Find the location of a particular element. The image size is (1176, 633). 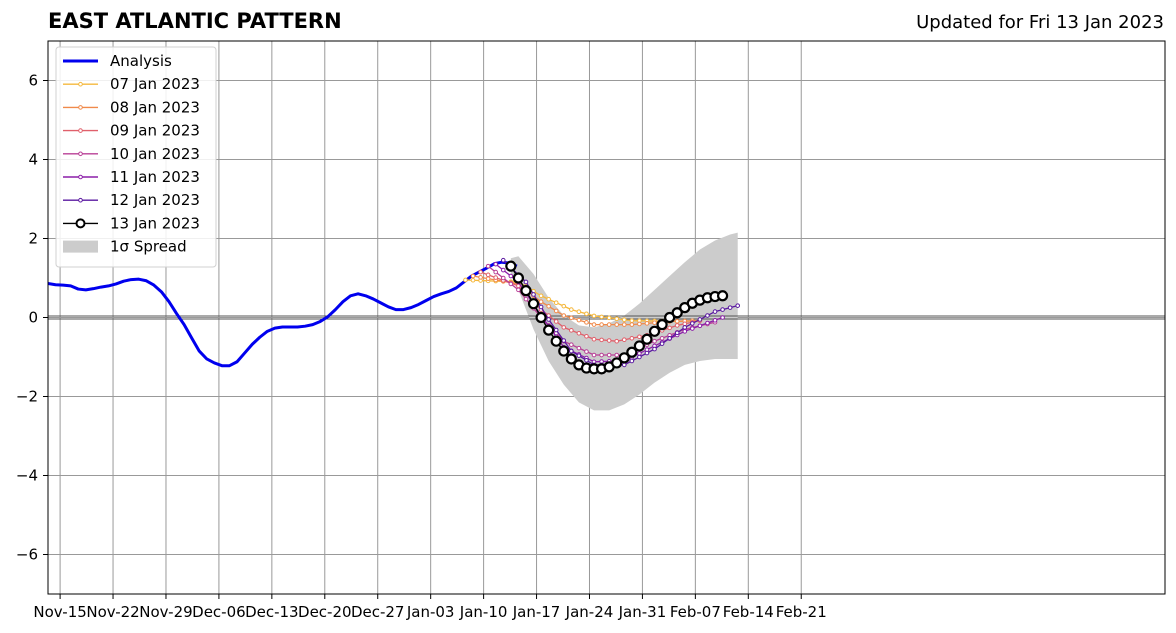

y-tick-label: −4 is located at coordinates (27, 476).